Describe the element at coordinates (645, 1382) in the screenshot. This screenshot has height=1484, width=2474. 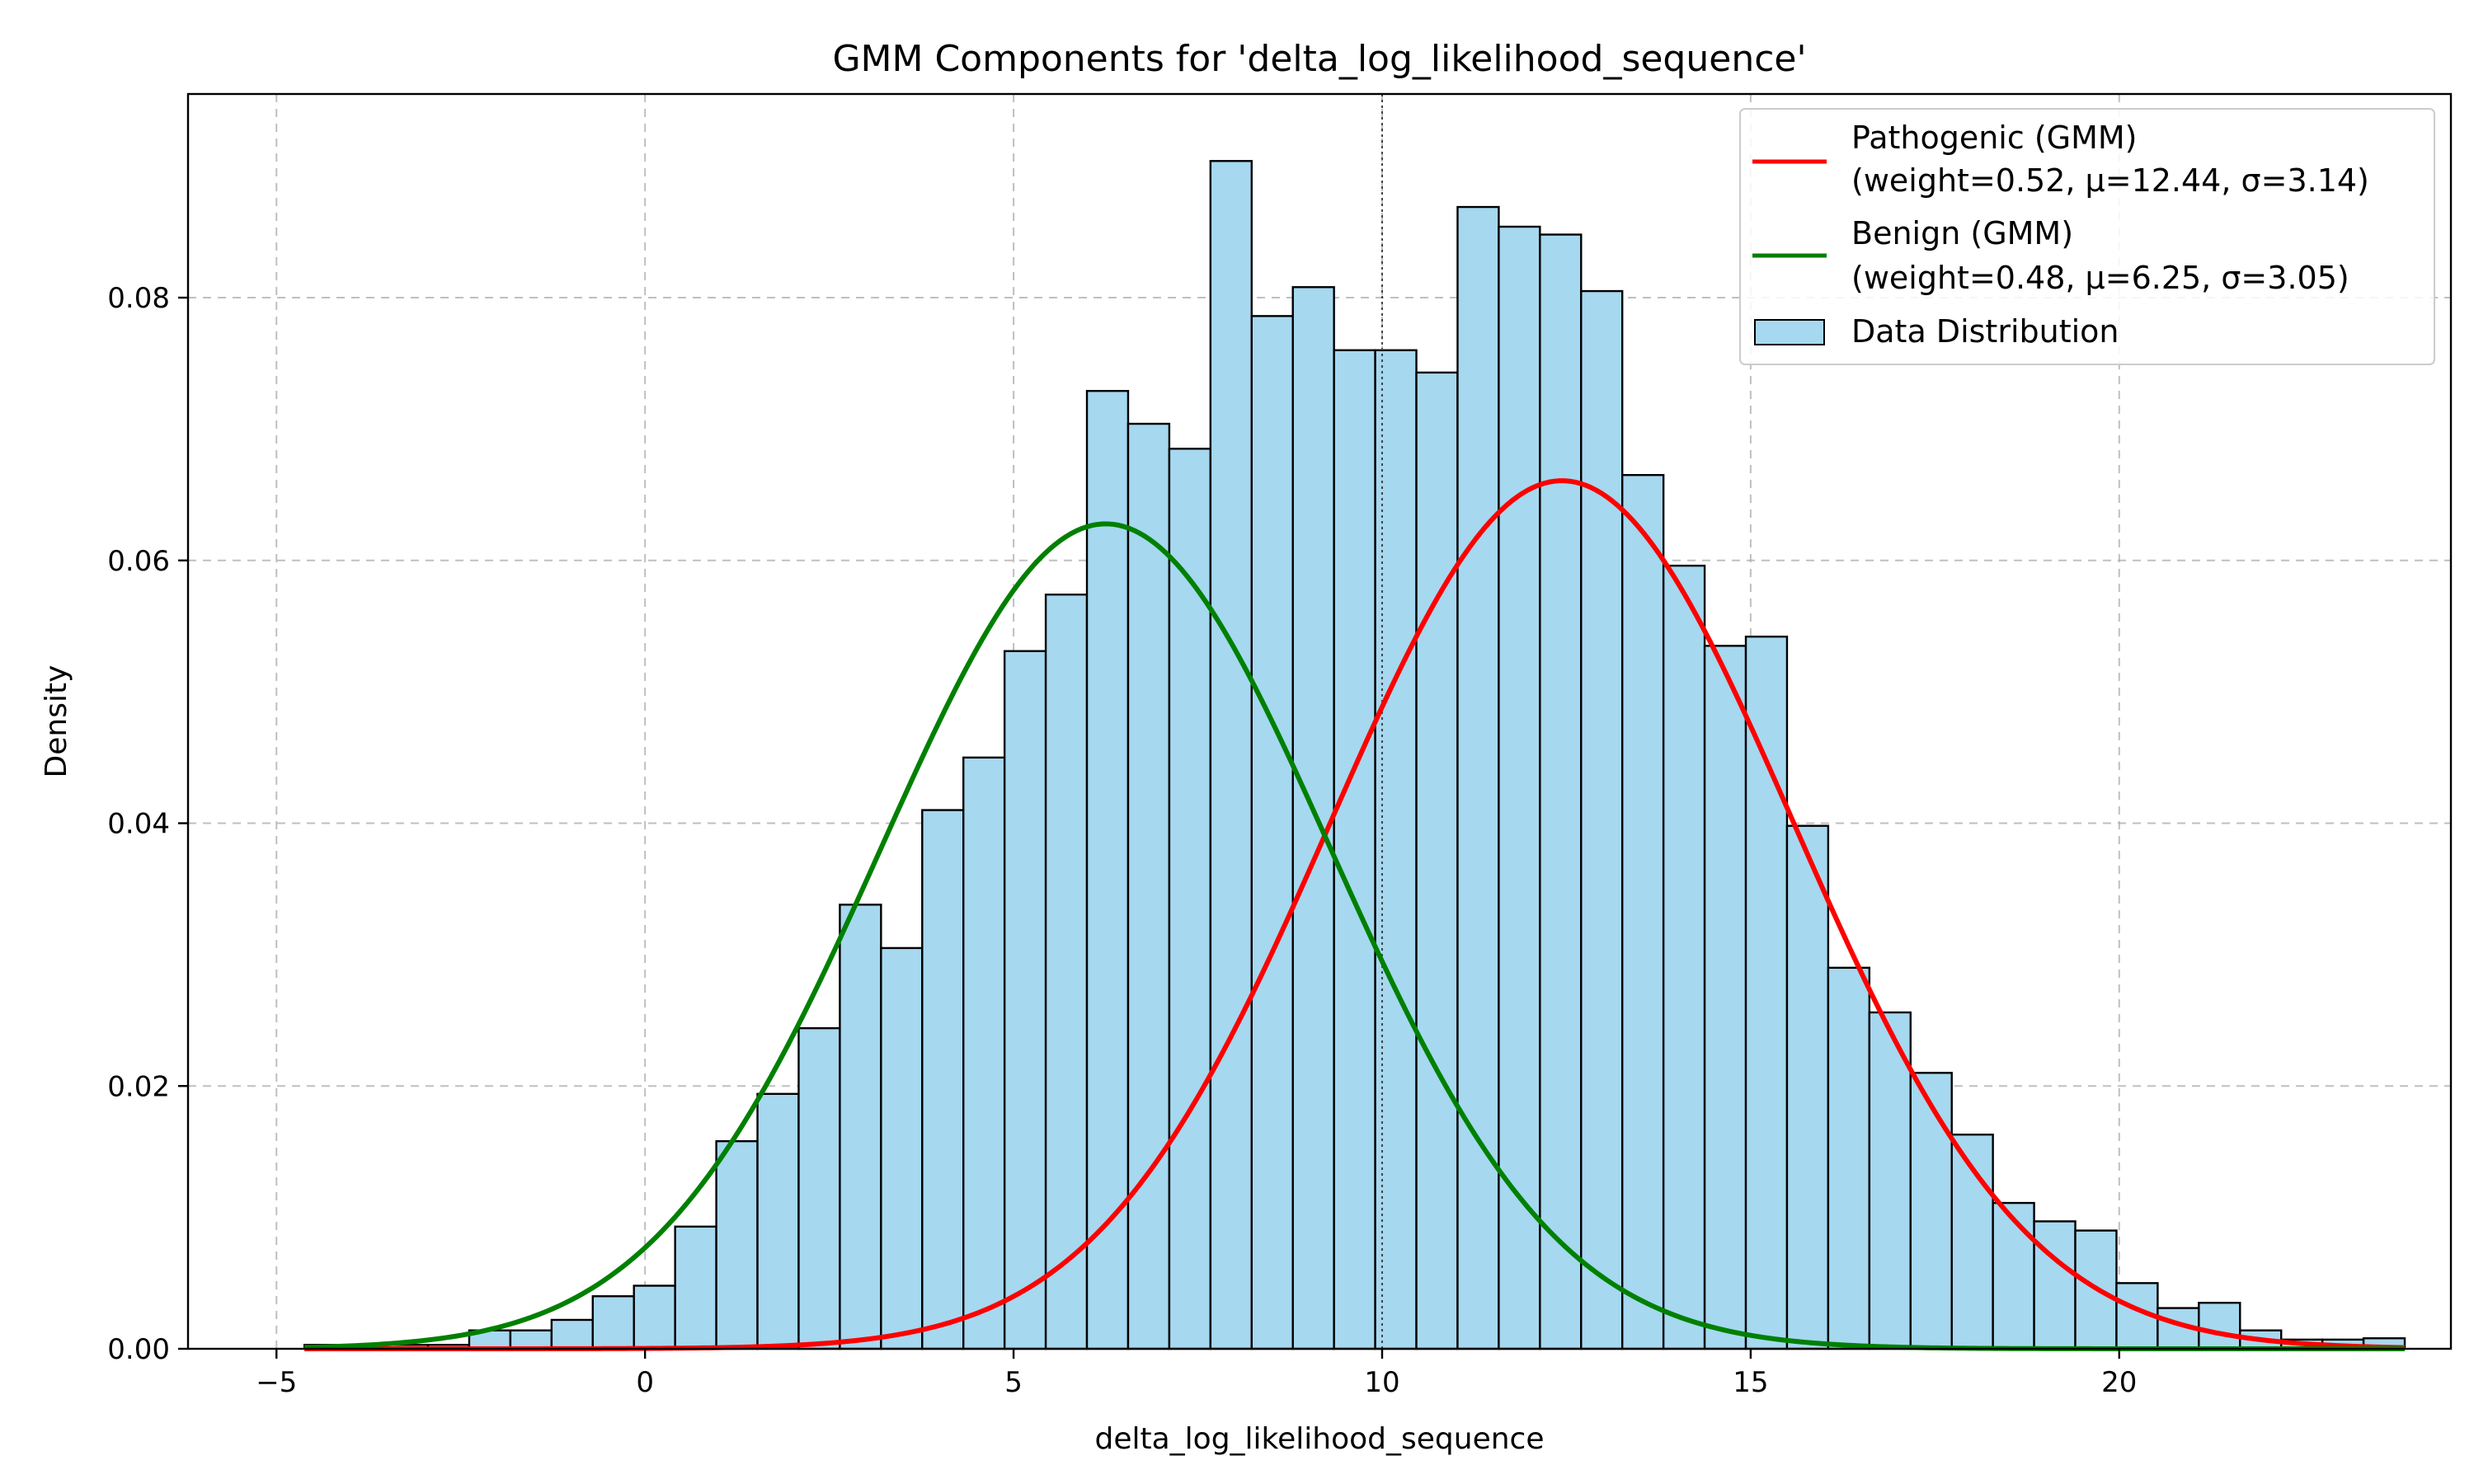
I see `x-tick-label: 0` at that location.